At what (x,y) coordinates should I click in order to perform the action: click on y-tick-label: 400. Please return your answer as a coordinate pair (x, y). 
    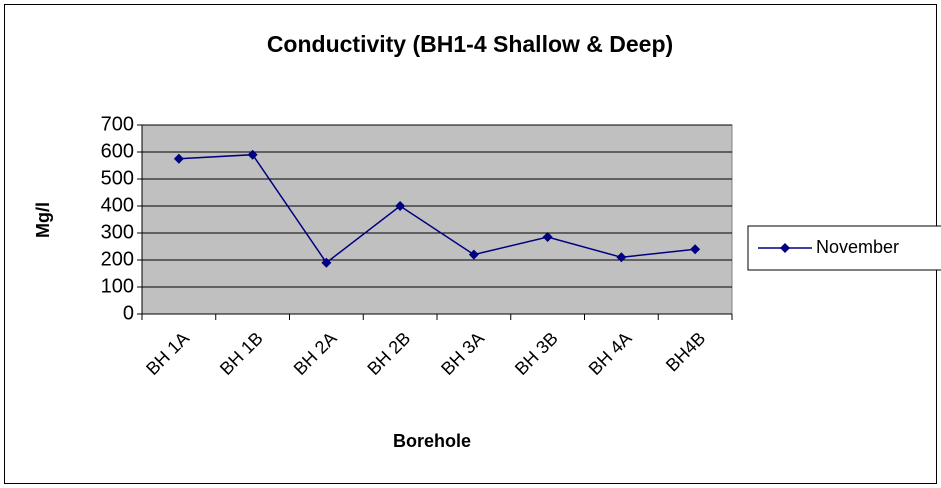
    Looking at the image, I should click on (117, 205).